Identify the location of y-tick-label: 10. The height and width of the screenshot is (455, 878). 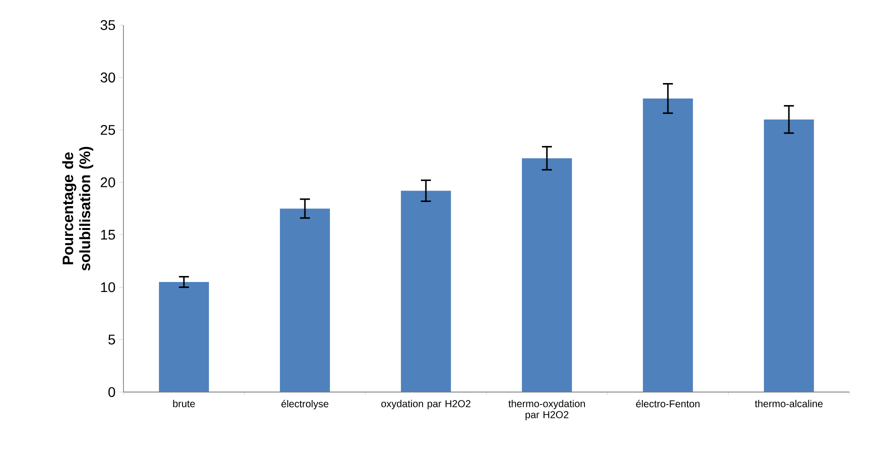
(108, 287).